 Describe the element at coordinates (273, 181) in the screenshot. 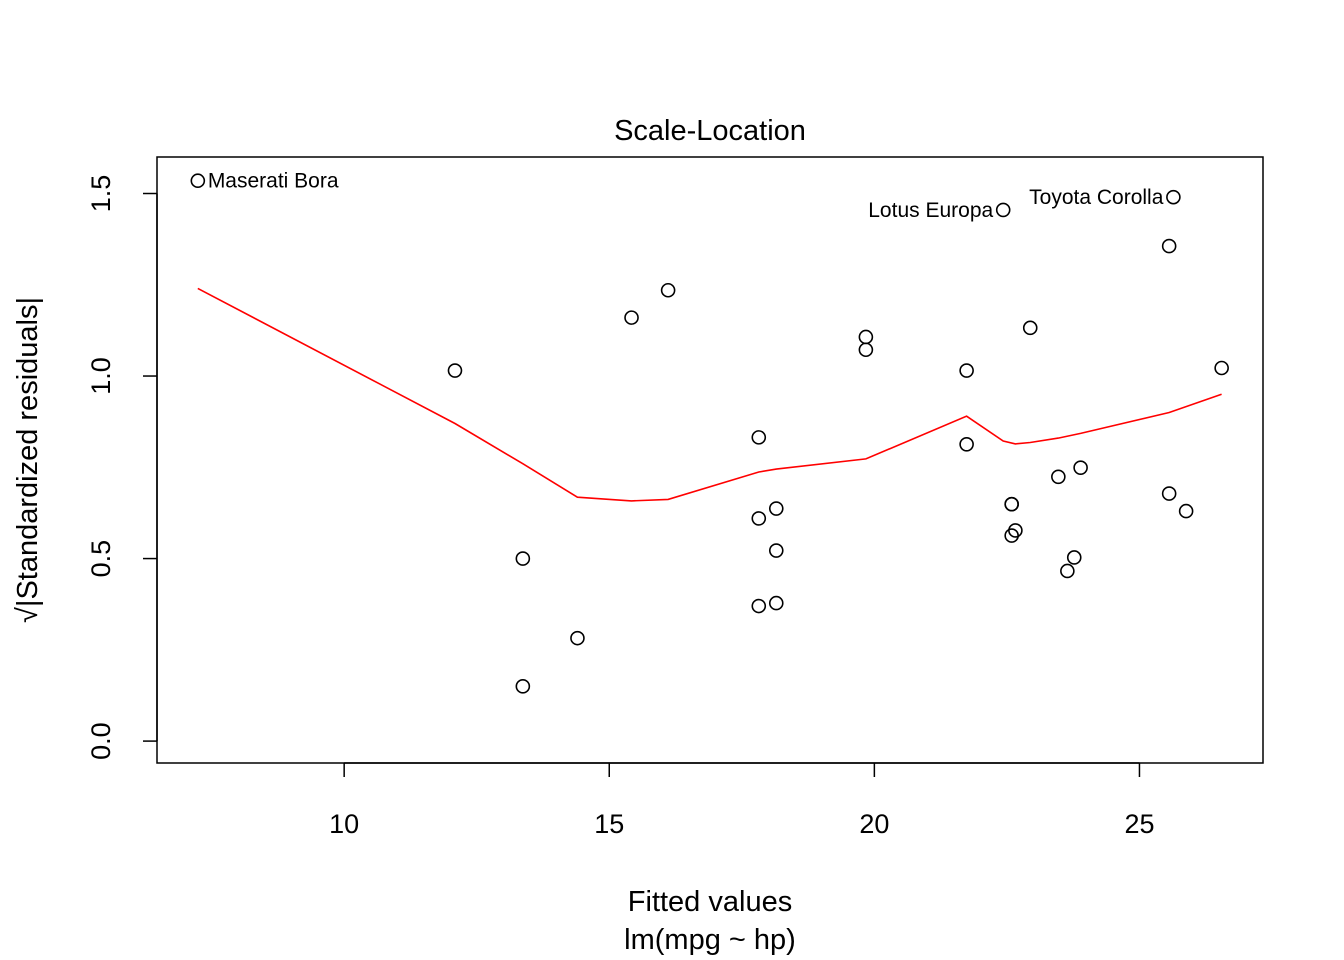

I see `point-label: Maserati Bora` at that location.